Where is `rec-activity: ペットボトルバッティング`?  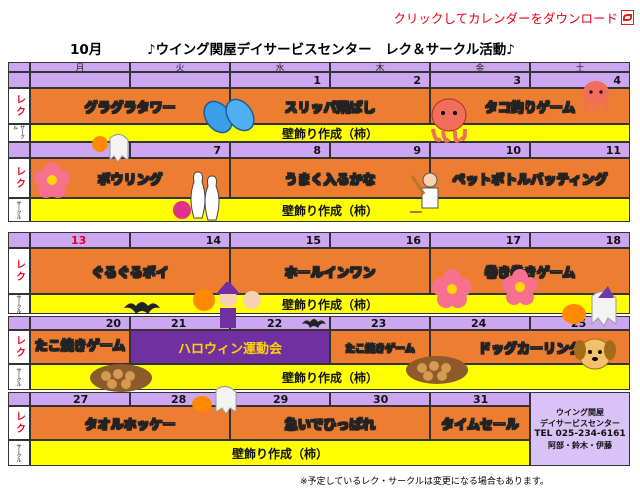
rec-activity: ペットボトルバッティング is located at coordinates (530, 178).